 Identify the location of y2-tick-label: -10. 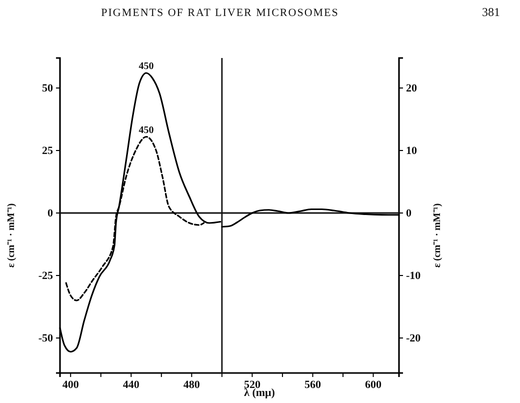
(414, 276).